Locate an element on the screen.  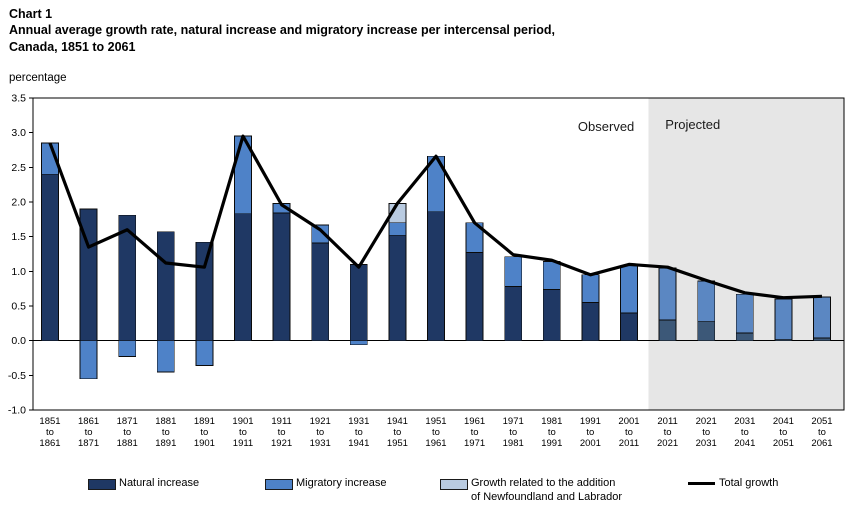
y-axis-tick-label: 0.0 is located at coordinates (18, 341).